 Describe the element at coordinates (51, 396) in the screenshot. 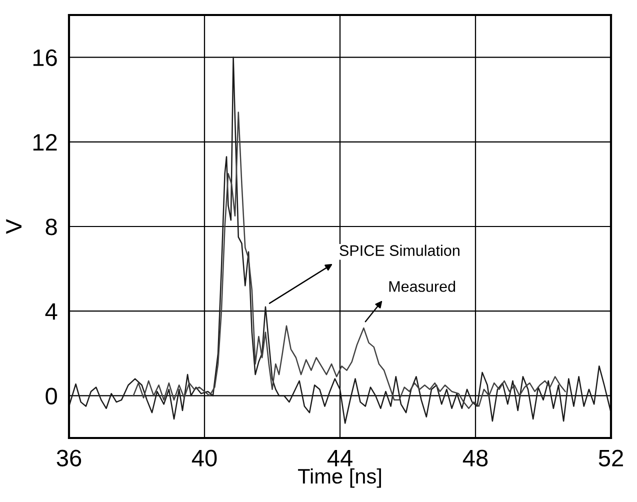

I see `y-tick-label: 0` at that location.